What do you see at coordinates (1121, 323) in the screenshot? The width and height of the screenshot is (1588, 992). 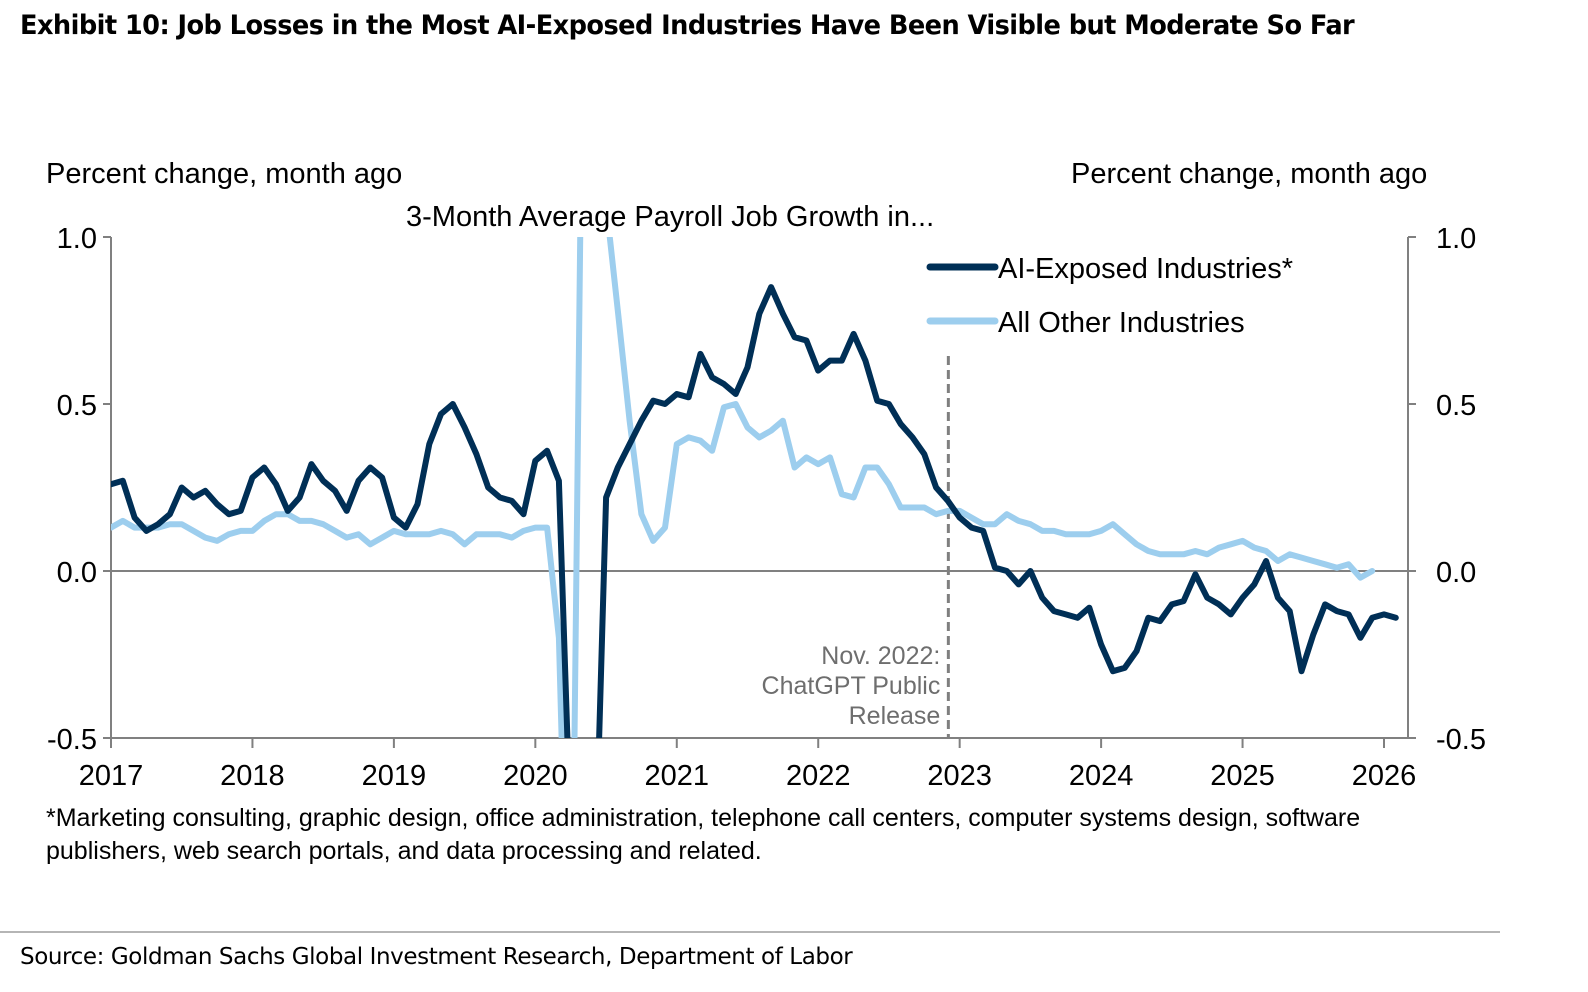 I see `legend-label-all-other: All Other Industries` at bounding box center [1121, 323].